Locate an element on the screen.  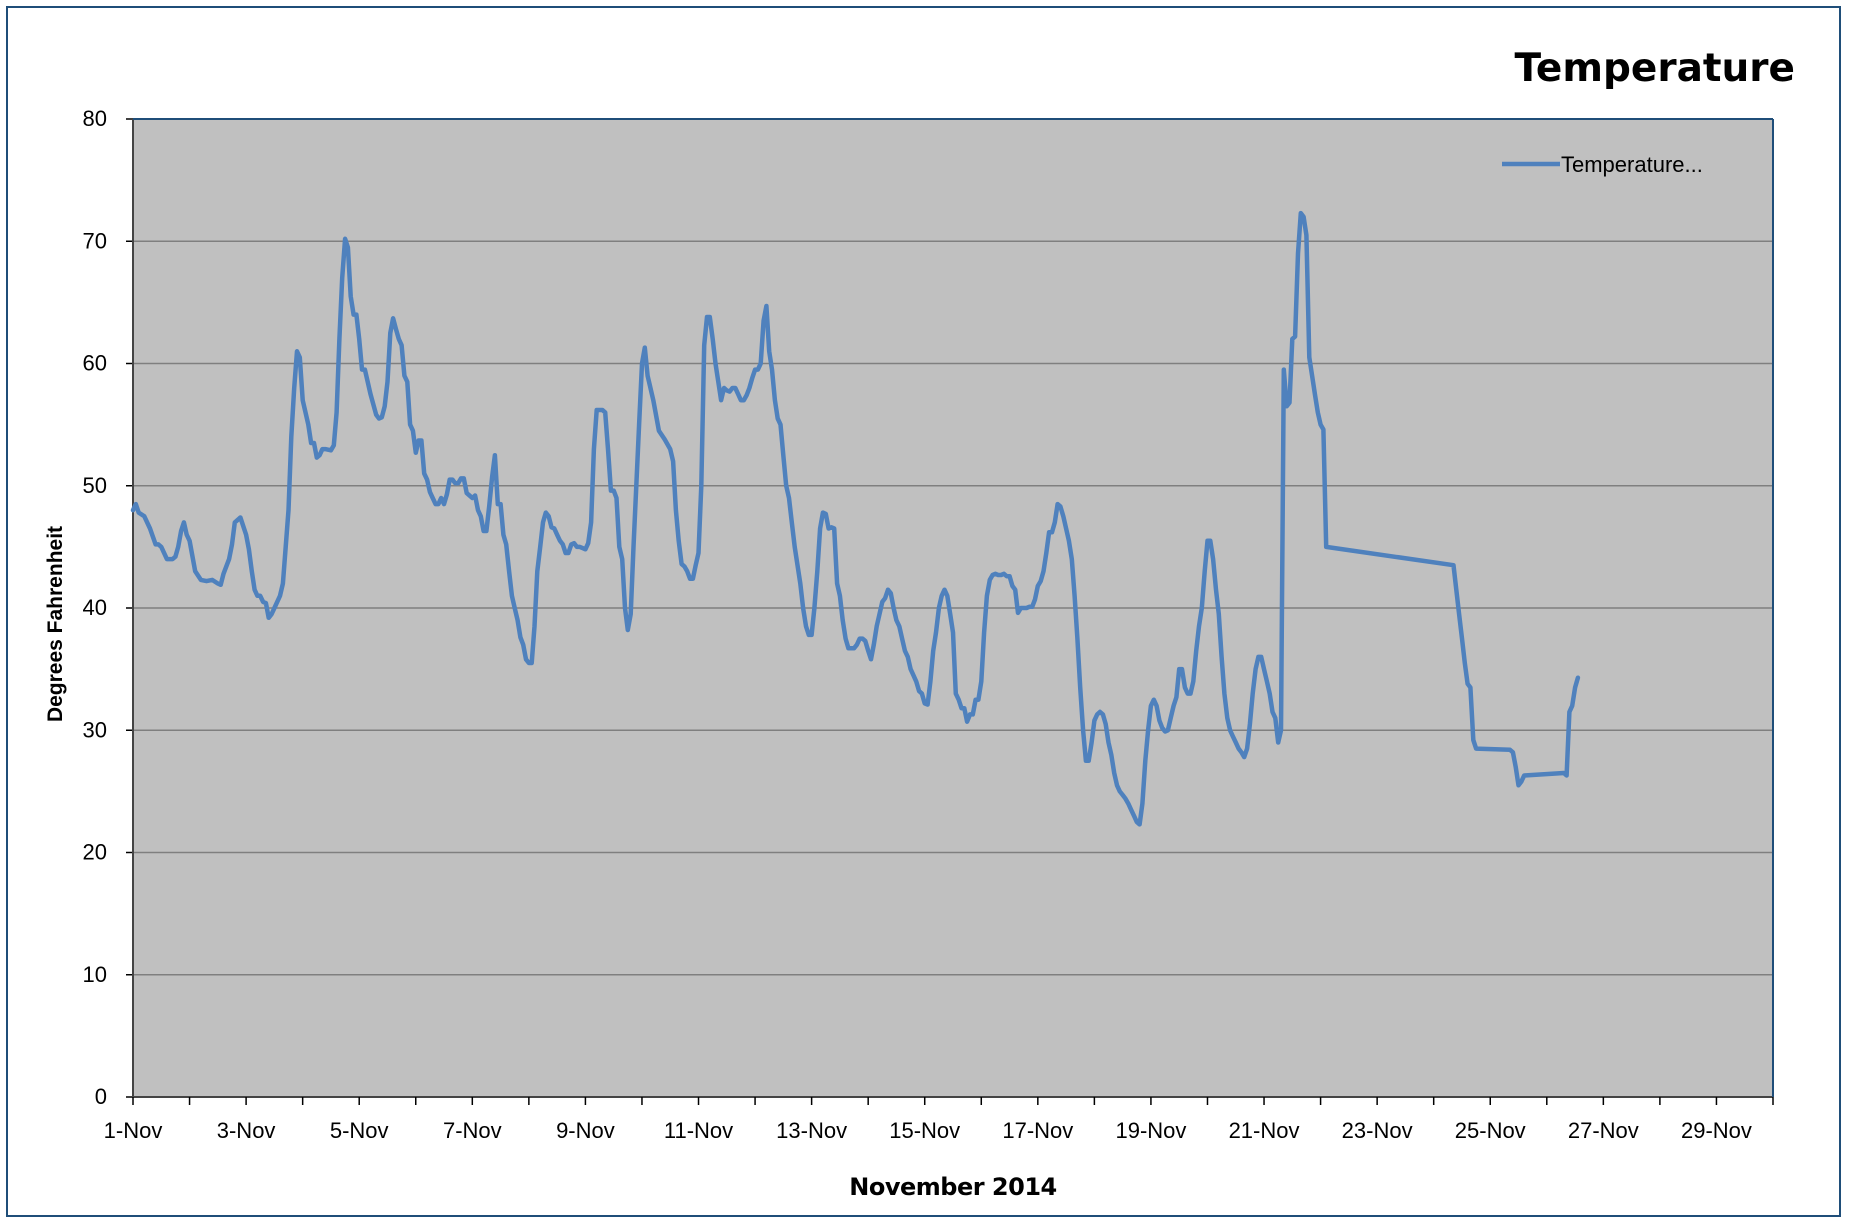
chart-title: Temperature is located at coordinates (1654, 68).